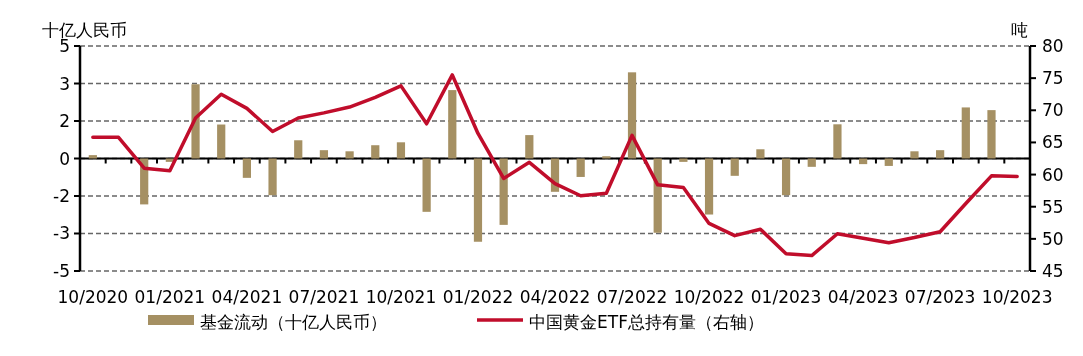 Image resolution: width=1083 pixels, height=356 pixels. What do you see at coordinates (1053, 142) in the screenshot?
I see `y2-tick-label: 65` at bounding box center [1053, 142].